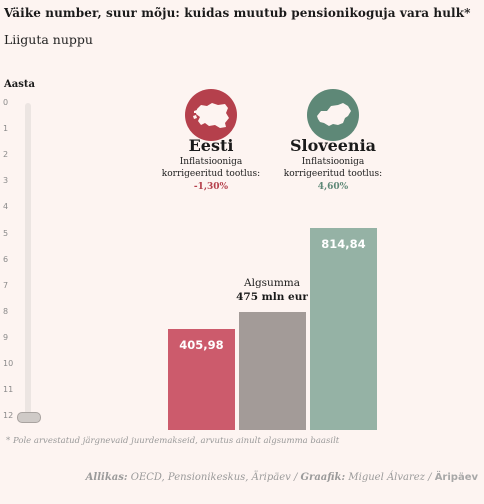 The image size is (484, 504). What do you see at coordinates (456, 477) in the screenshot?
I see `brand-logo: Äripäev` at bounding box center [456, 477].